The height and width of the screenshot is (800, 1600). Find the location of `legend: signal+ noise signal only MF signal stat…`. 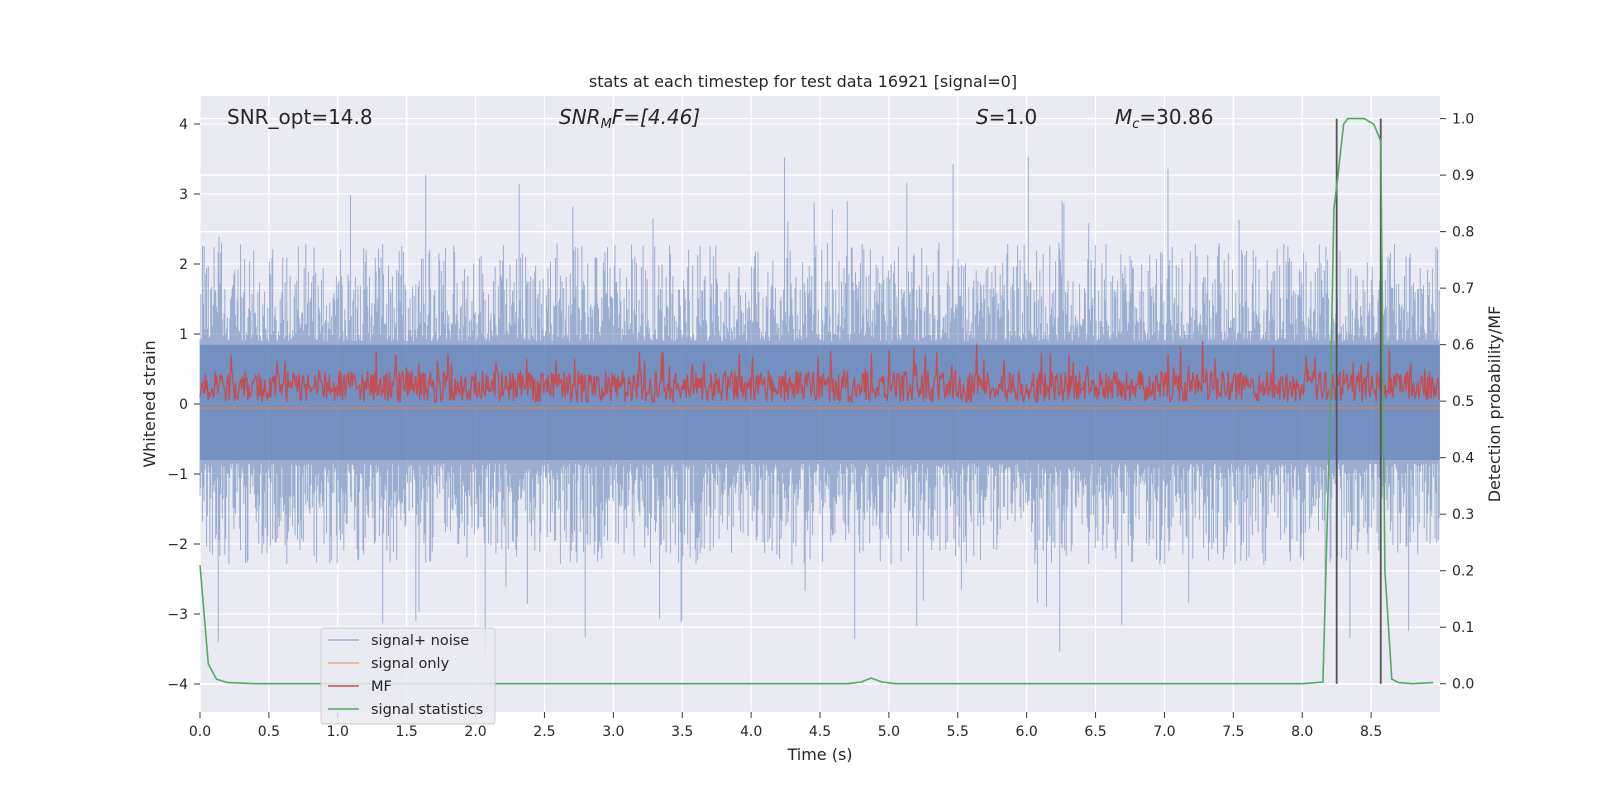

legend: signal+ noise signal only MF signal stat… is located at coordinates (408, 676).